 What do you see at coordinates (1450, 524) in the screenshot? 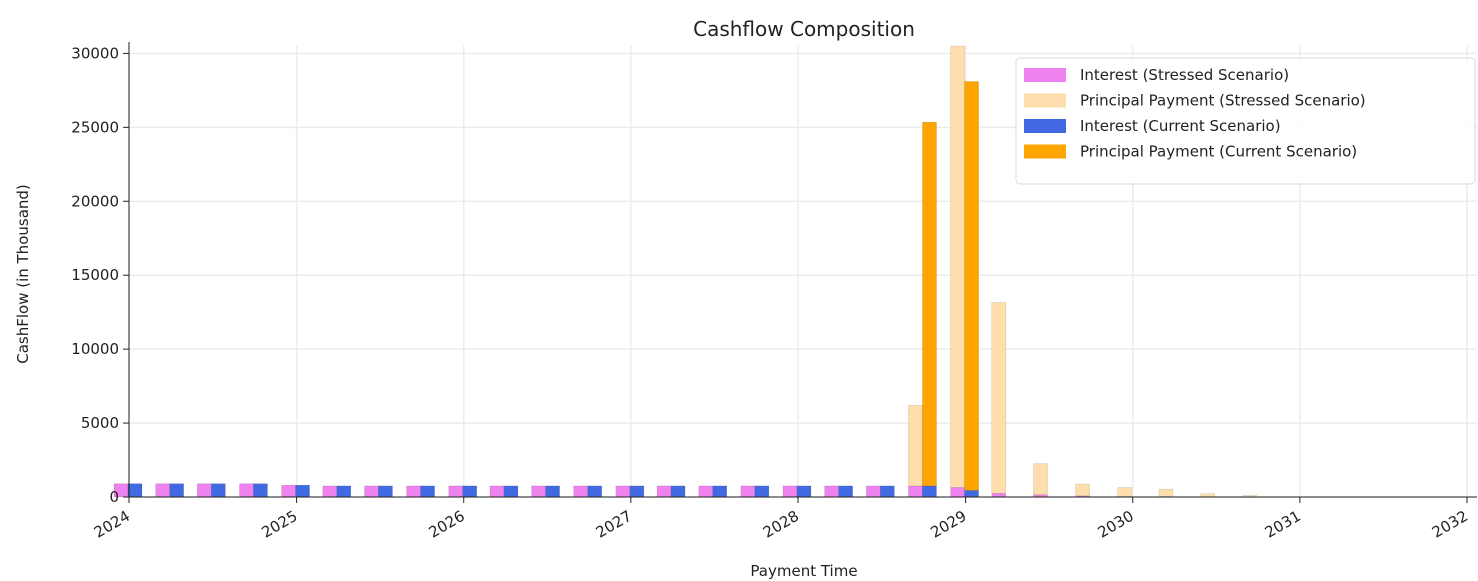
I see `x-tick-label: 2032` at bounding box center [1450, 524].